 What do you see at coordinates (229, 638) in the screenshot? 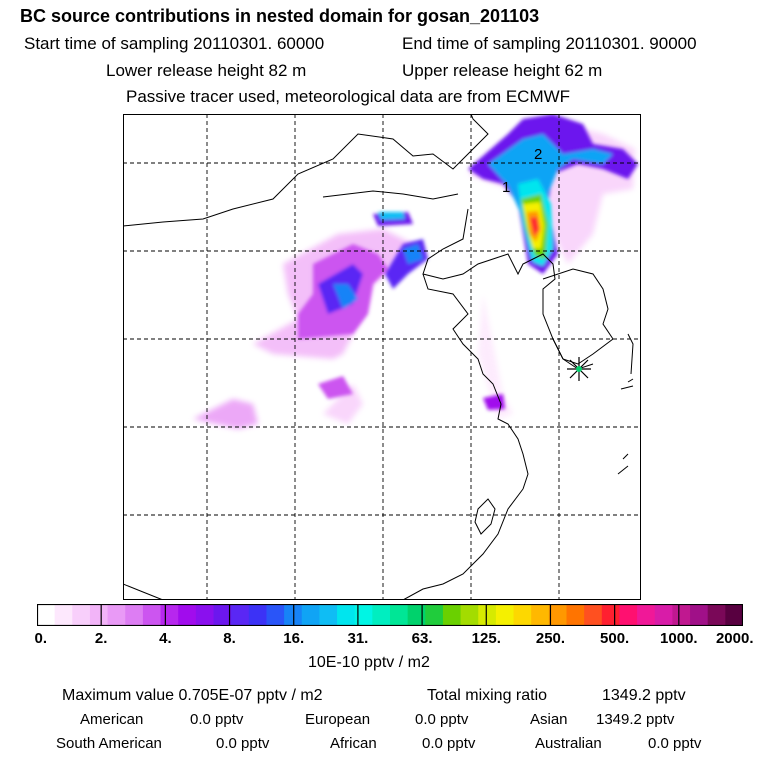
I see `colorbar-tick-label: 8.` at bounding box center [229, 638].